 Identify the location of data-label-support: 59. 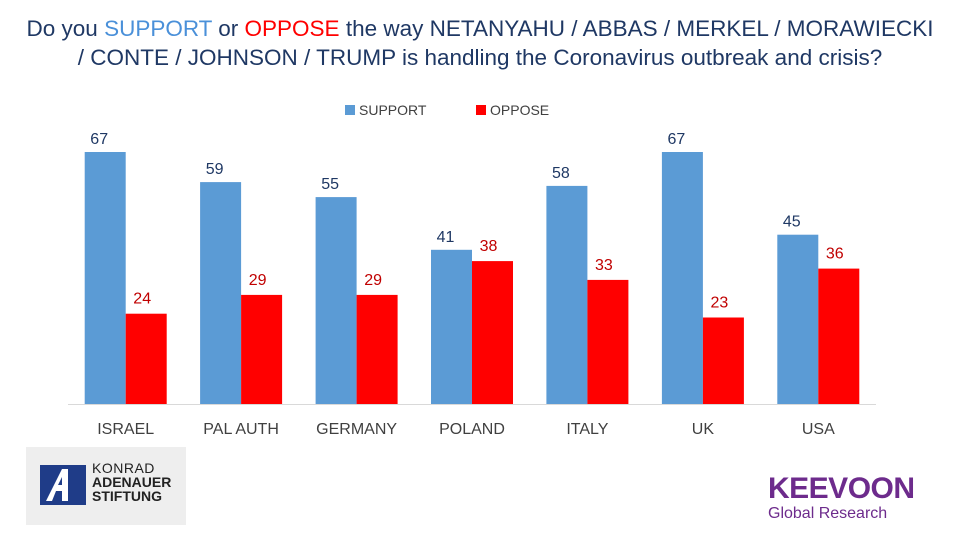
(215, 169).